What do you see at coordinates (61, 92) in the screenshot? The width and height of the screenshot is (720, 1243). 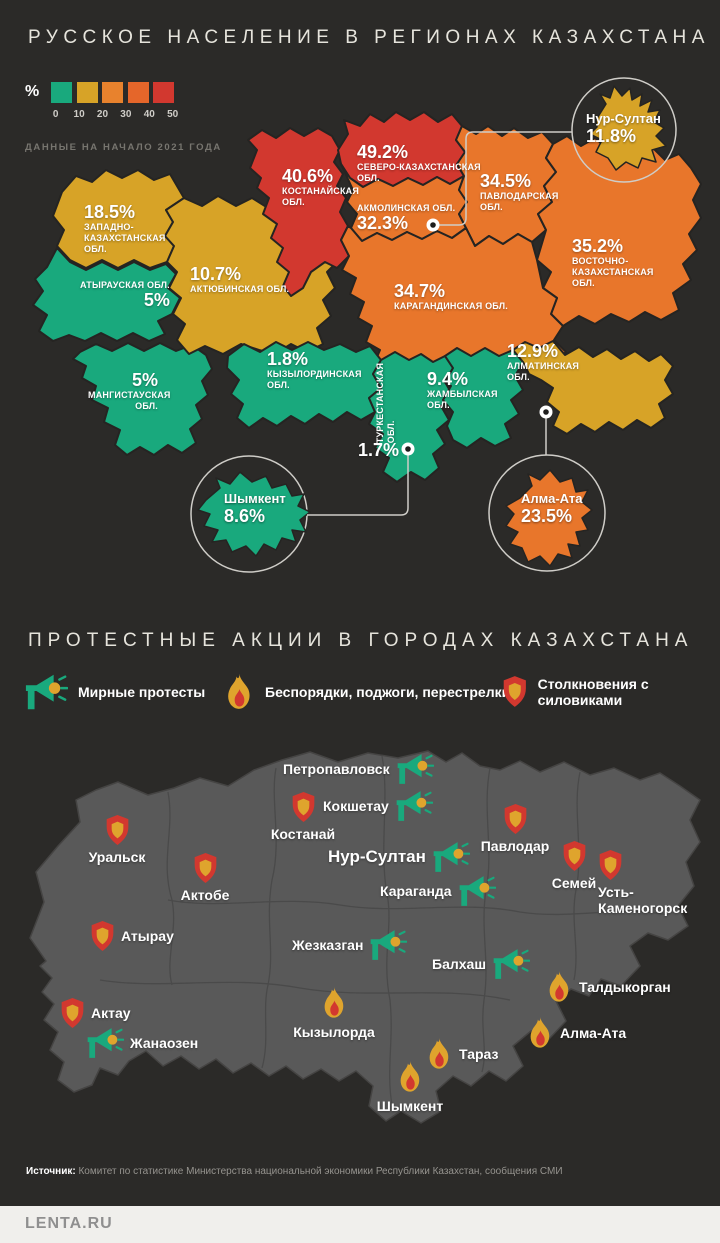 I see `legend-swatch-green` at bounding box center [61, 92].